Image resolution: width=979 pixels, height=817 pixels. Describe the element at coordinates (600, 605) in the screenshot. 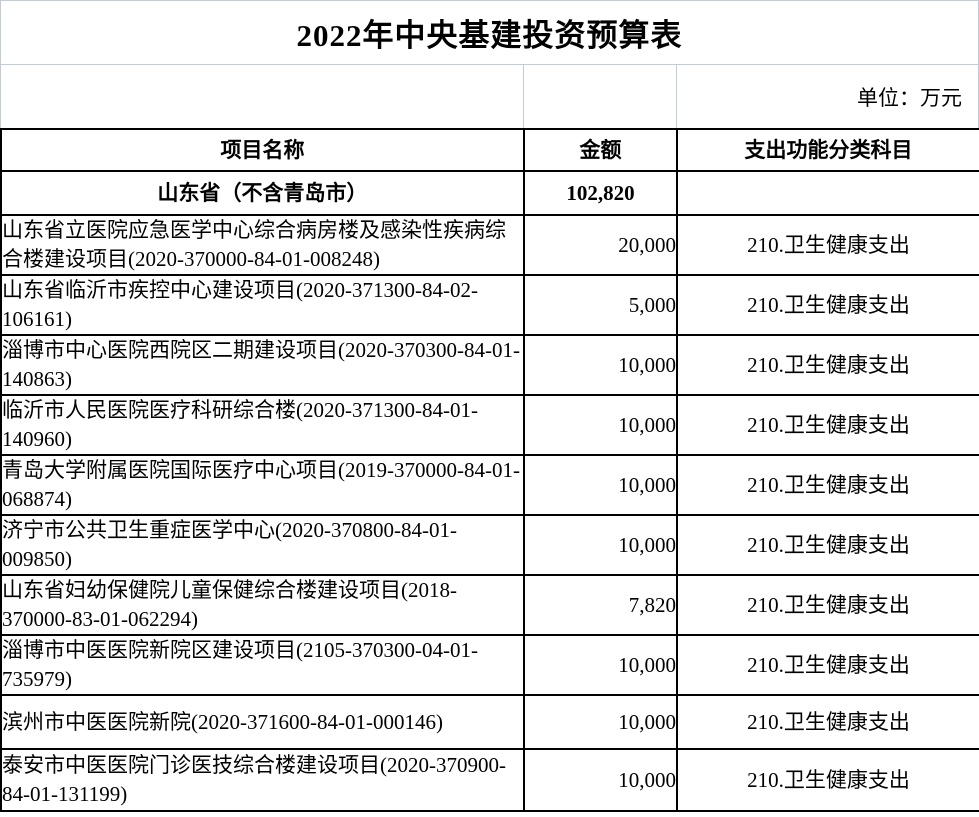

I see `amount-cell: 7,820` at that location.